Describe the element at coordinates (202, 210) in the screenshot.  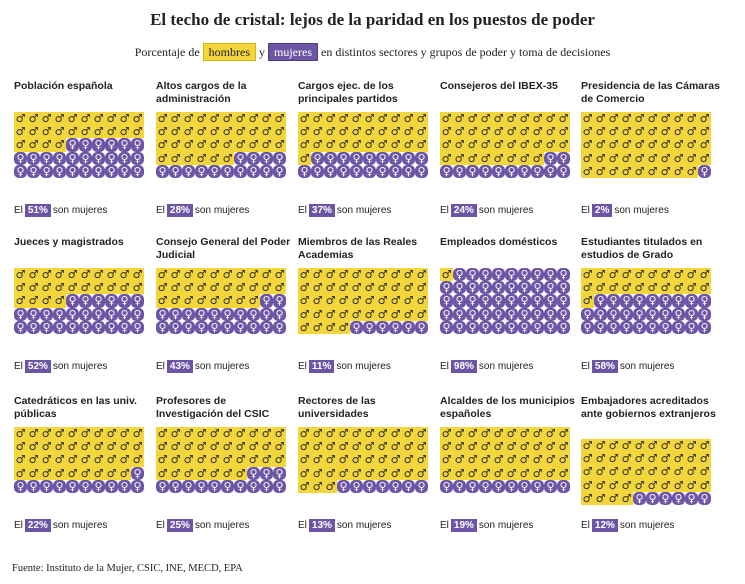
I see `percentage-label: El 28% son mujeres` at that location.